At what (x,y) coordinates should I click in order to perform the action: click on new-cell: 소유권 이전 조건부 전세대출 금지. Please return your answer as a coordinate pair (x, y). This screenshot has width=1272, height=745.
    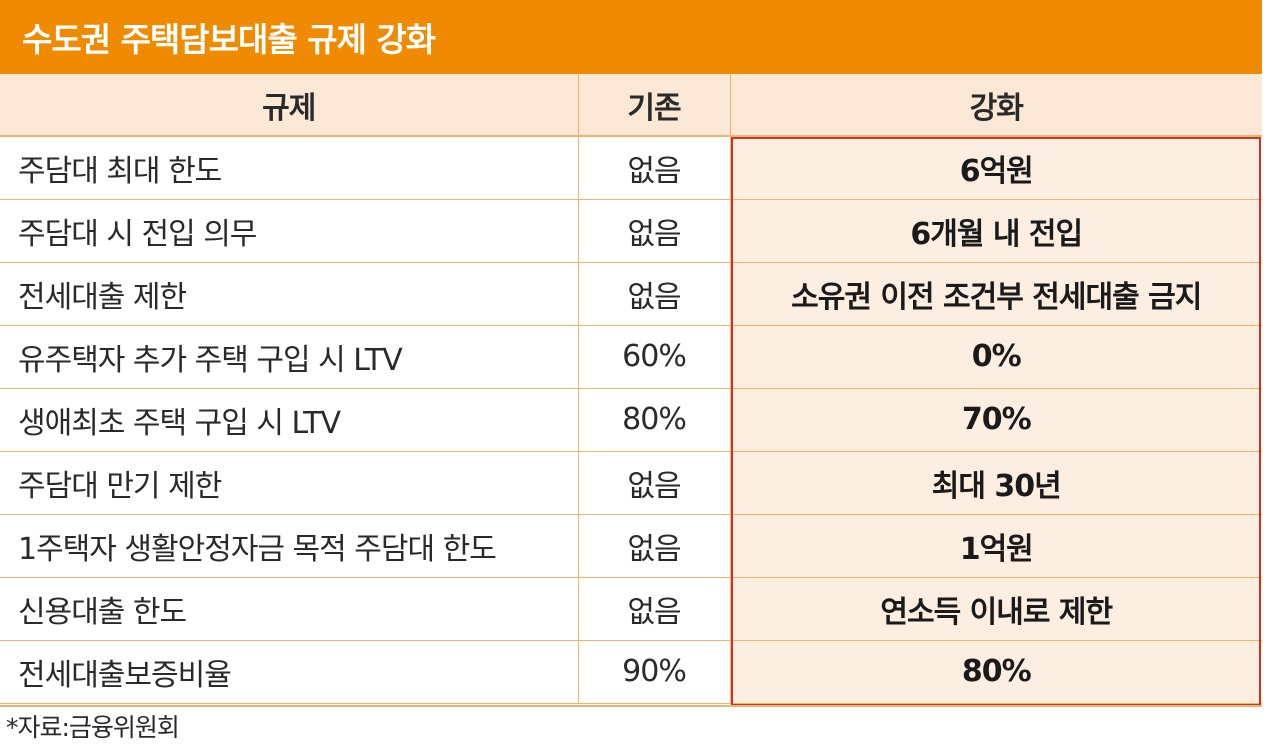
    Looking at the image, I should click on (996, 294).